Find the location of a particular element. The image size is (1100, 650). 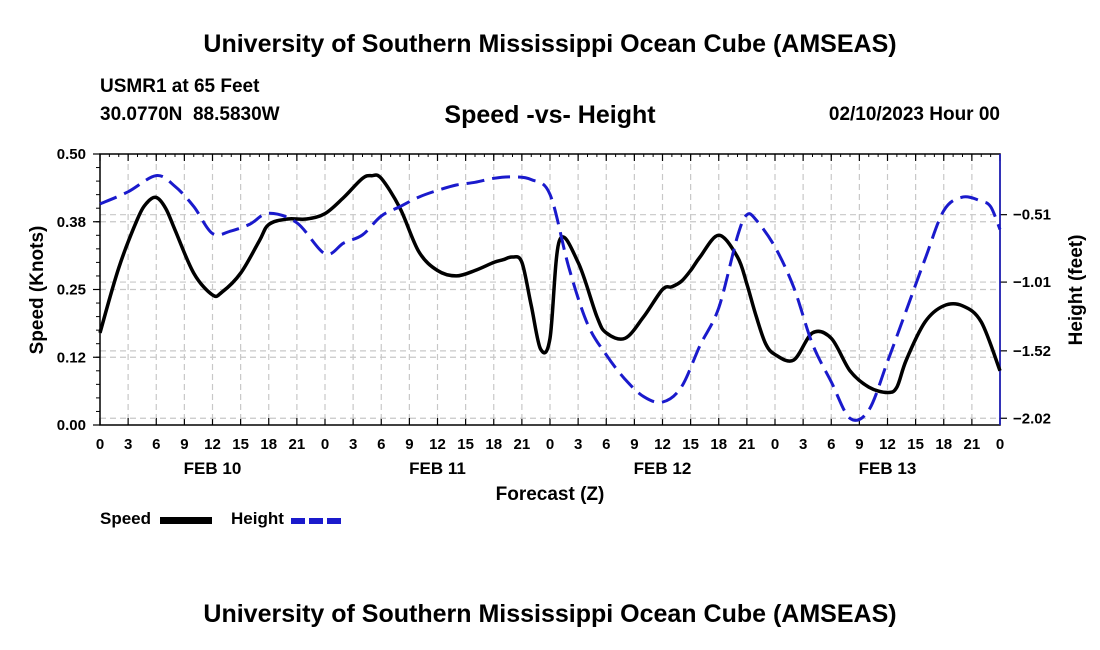

legend-height-swatch is located at coordinates (317, 521).